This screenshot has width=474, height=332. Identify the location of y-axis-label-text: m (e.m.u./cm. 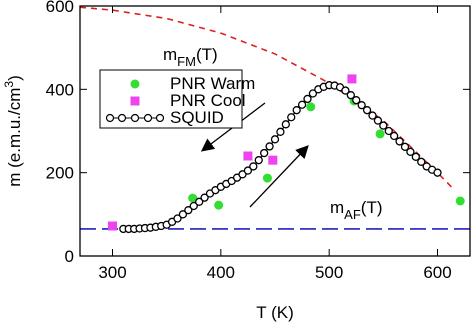
(14, 137).